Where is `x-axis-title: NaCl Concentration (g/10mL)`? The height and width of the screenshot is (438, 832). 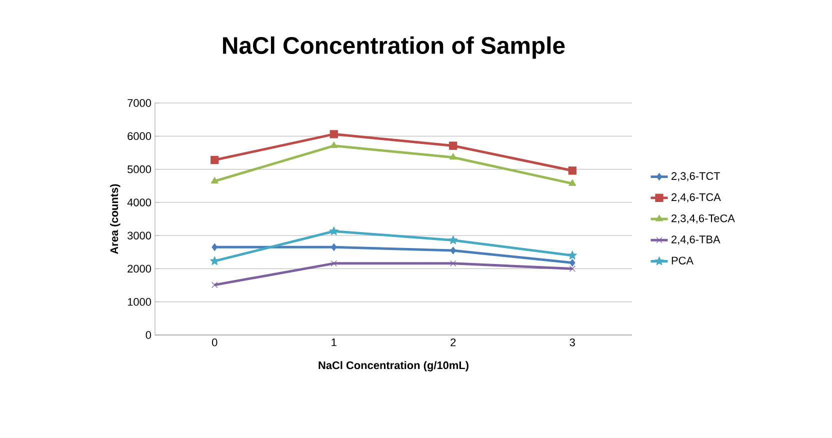 x-axis-title: NaCl Concentration (g/10mL) is located at coordinates (393, 366).